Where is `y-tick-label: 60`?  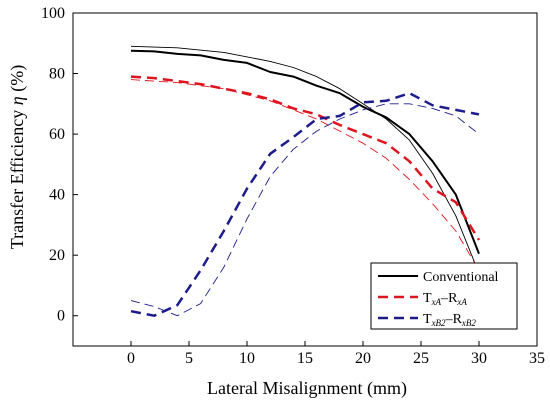 y-tick-label: 60 is located at coordinates (57, 134).